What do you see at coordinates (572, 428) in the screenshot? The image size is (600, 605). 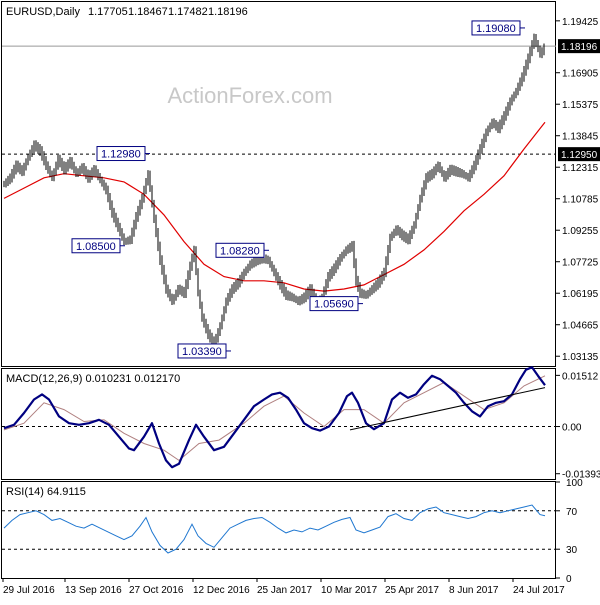 I see `macd-y-tick-label: 0.00` at bounding box center [572, 428].